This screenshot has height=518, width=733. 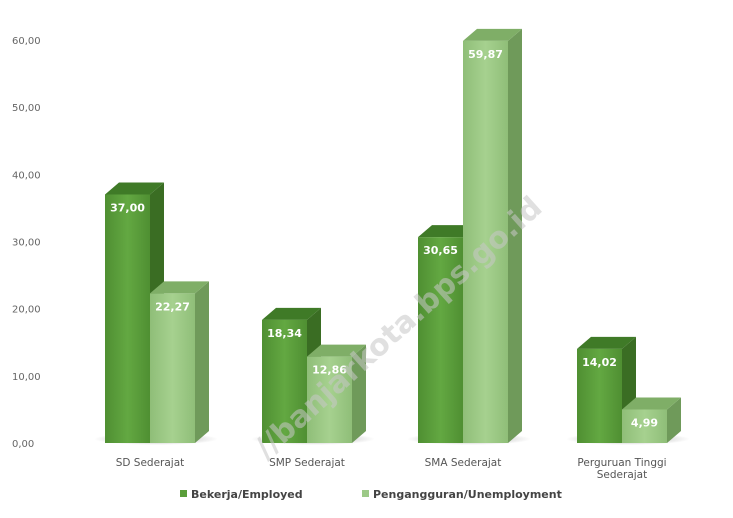 What do you see at coordinates (26, 41) in the screenshot?
I see `y-tick-label: 60,00` at bounding box center [26, 41].